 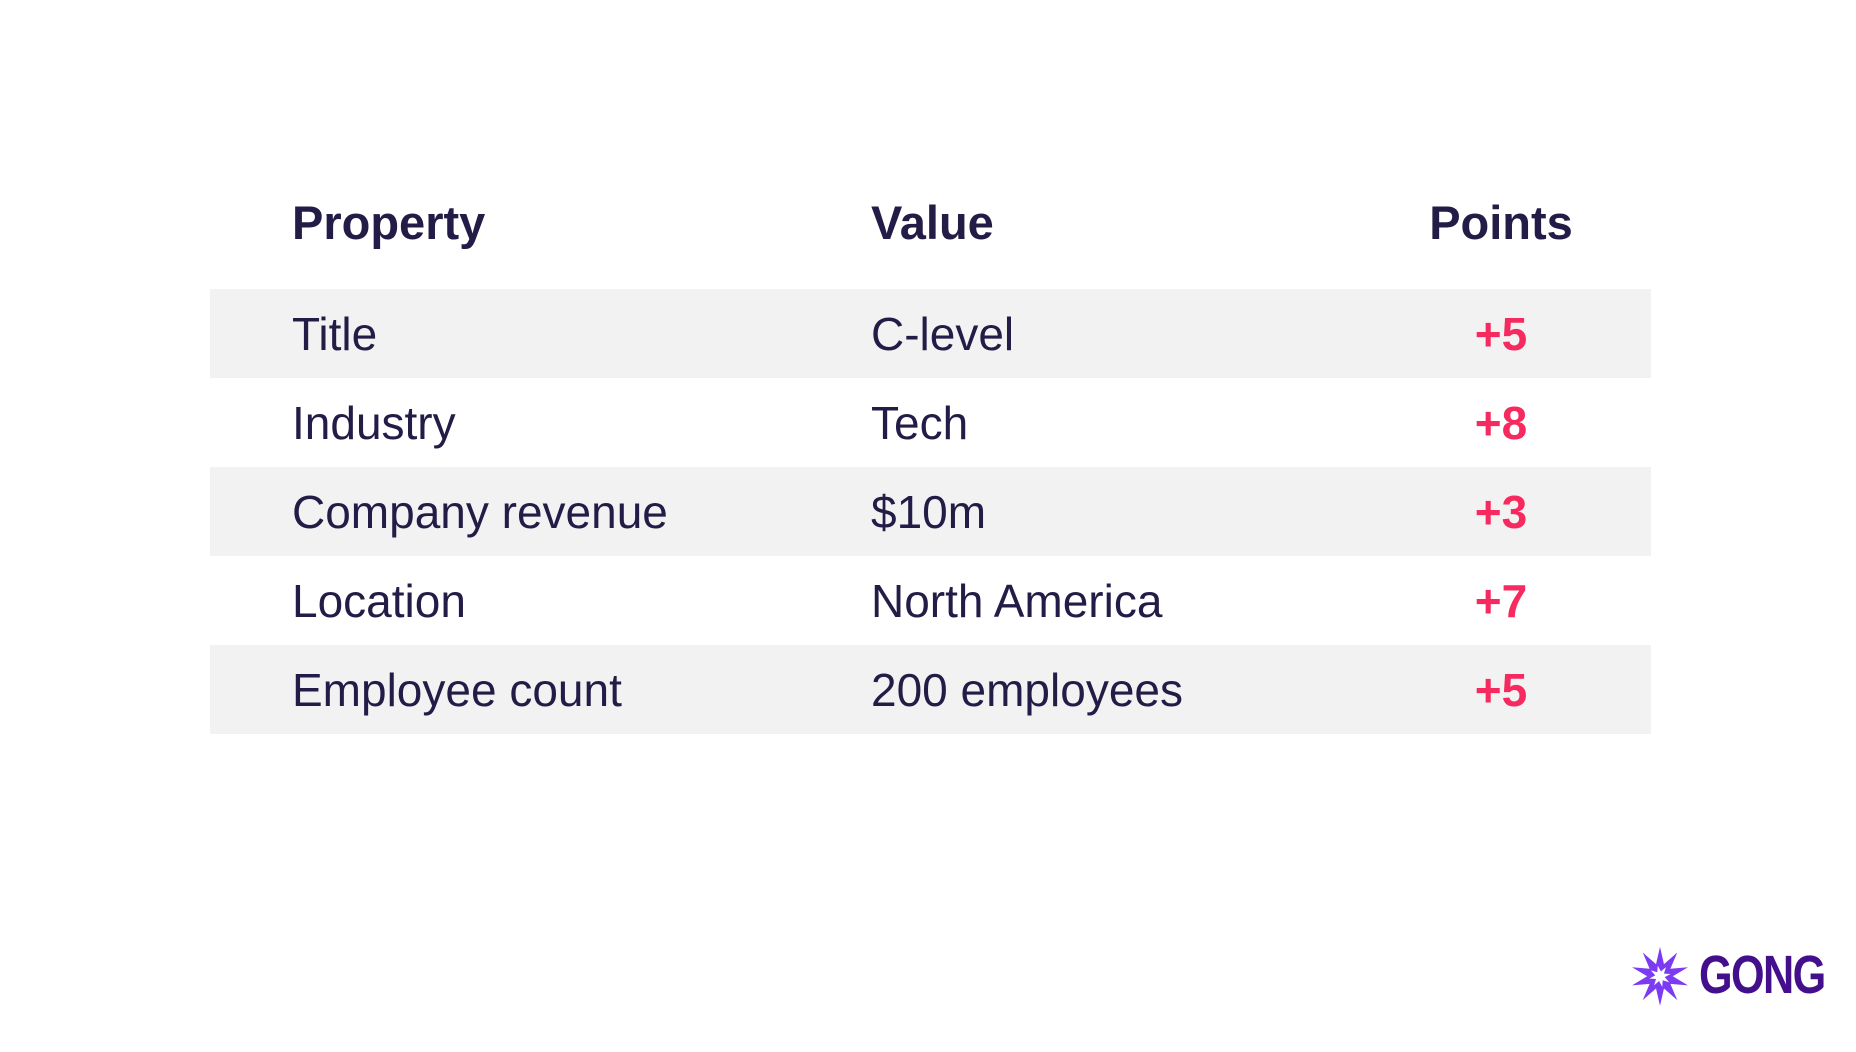 I want to click on table-row: Location North America +7, so click(x=930, y=600).